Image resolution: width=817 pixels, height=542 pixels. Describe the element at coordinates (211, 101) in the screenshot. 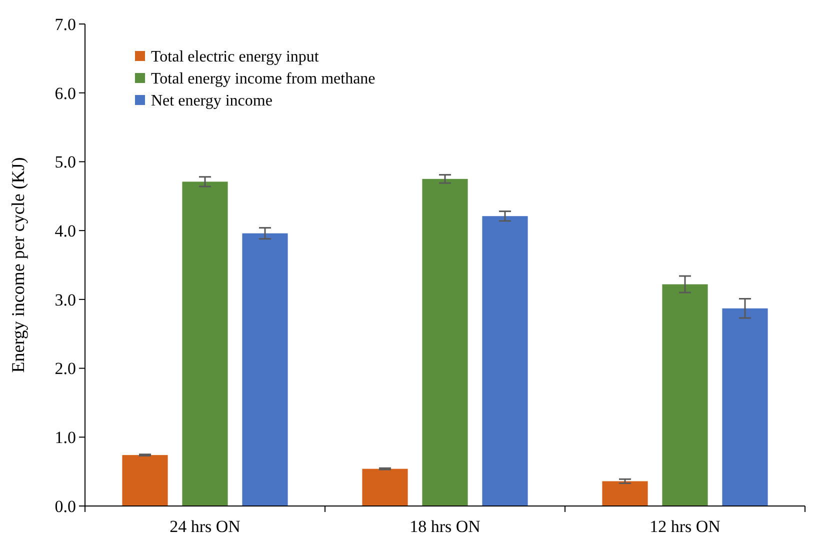

I see `legend-label: Net energy income` at that location.